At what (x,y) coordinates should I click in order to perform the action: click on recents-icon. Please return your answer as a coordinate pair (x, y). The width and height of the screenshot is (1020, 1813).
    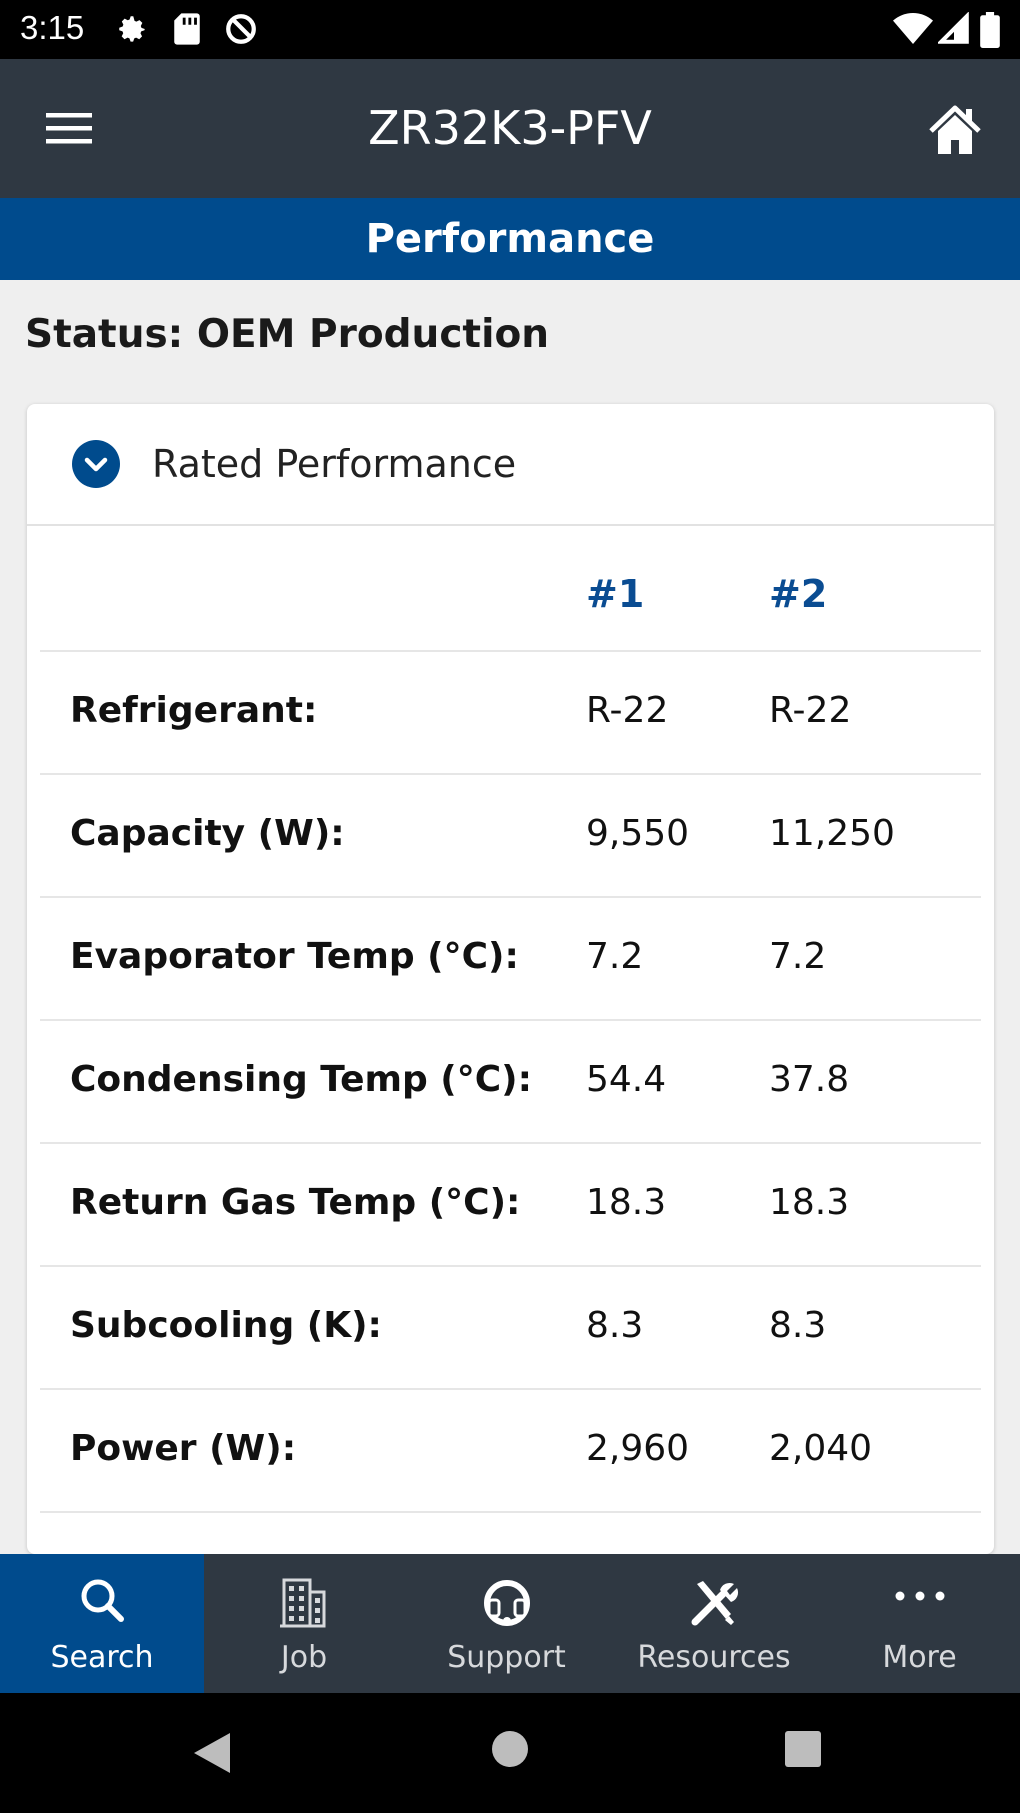
    Looking at the image, I should click on (803, 1749).